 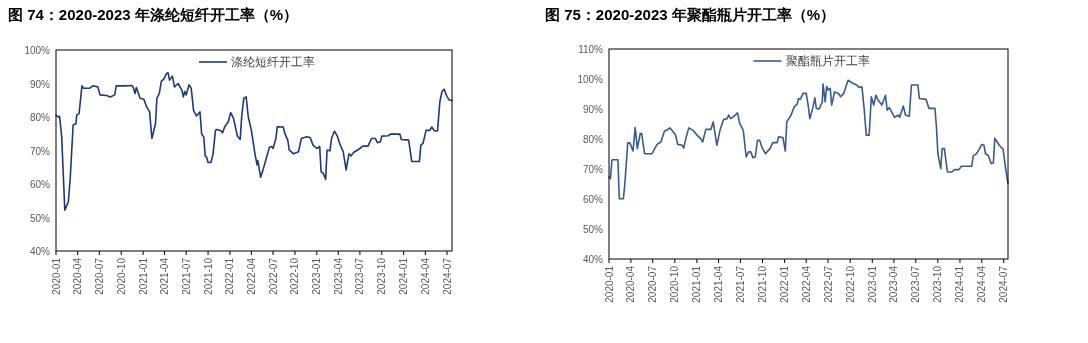 I want to click on chart-title: 图 74：2020-2023 年涤纶短纤开工率（%）, so click(x=153, y=14).